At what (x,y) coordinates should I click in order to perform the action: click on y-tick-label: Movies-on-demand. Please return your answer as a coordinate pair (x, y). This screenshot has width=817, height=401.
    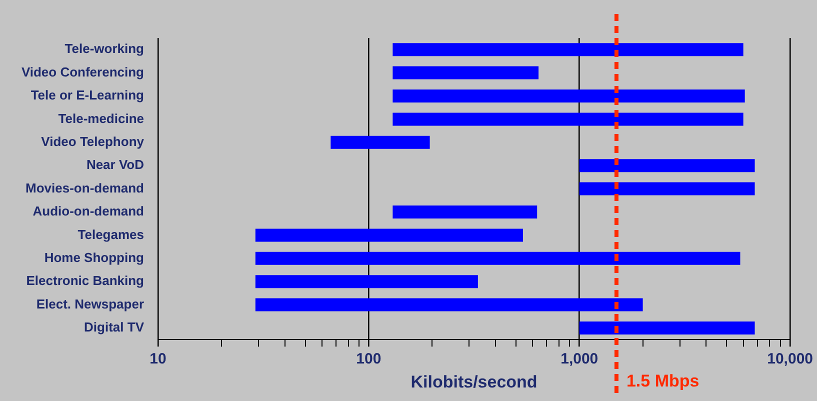
    Looking at the image, I should click on (85, 188).